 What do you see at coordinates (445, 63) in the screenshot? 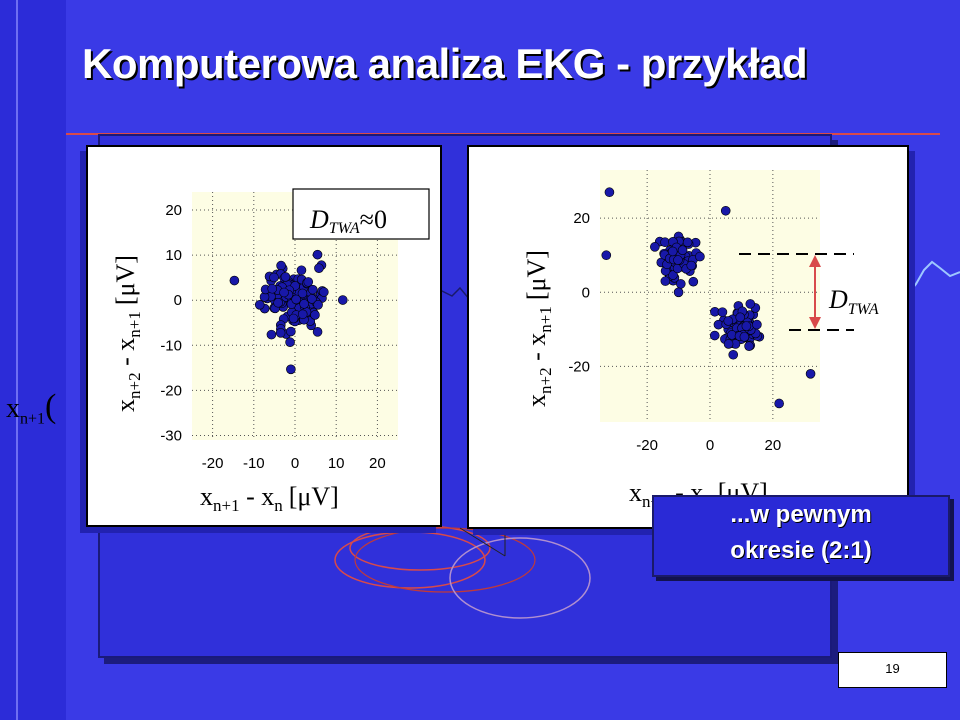
I see `slide-title: Komputerowa analiza EKG - przykład` at bounding box center [445, 63].